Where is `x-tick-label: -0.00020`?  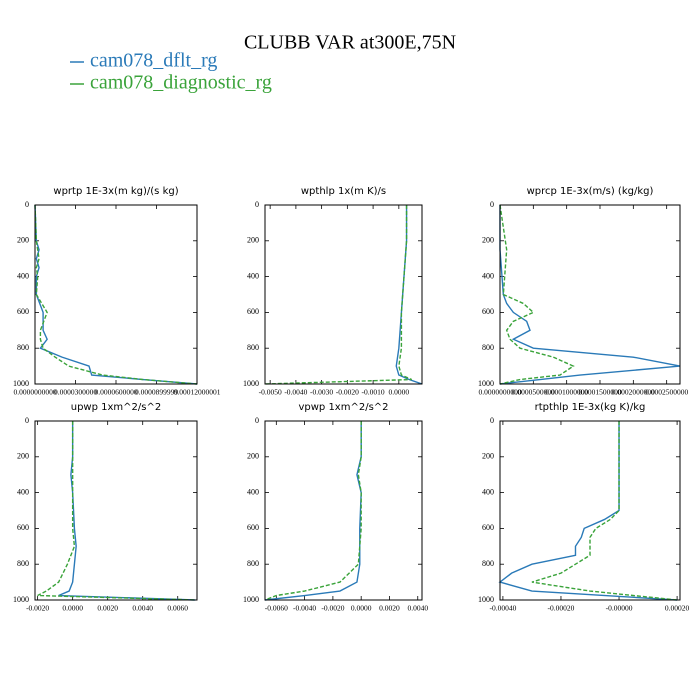
x-tick-label: -0.00020 is located at coordinates (561, 608).